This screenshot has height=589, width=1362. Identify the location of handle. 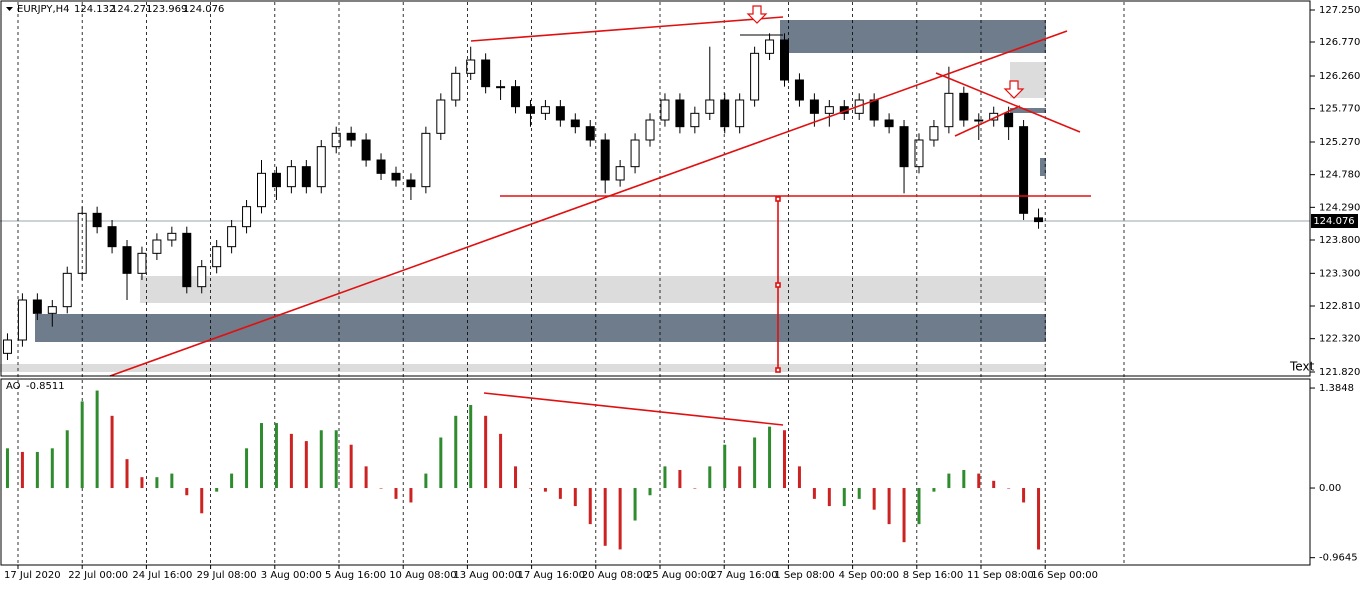
(778, 285).